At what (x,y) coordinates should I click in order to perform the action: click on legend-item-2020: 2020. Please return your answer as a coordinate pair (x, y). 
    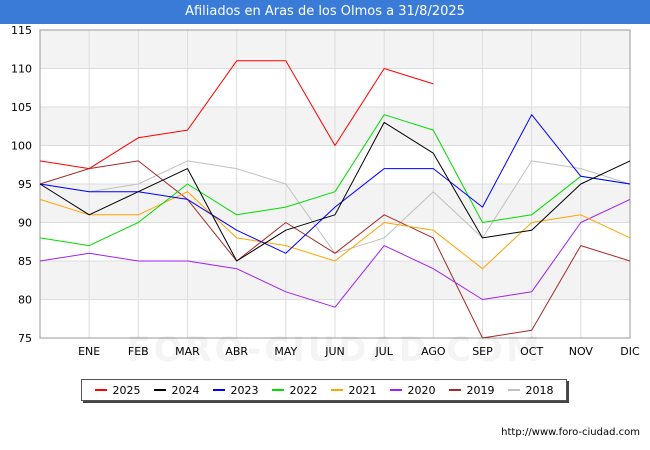
    Looking at the image, I should click on (412, 390).